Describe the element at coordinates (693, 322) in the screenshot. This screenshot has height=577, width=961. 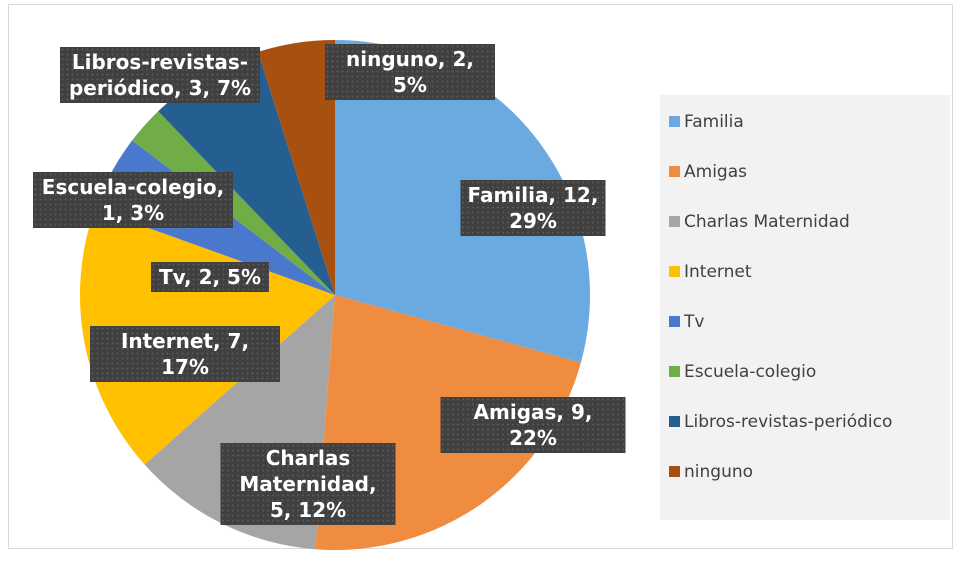
I see `legend-label: Tv` at that location.